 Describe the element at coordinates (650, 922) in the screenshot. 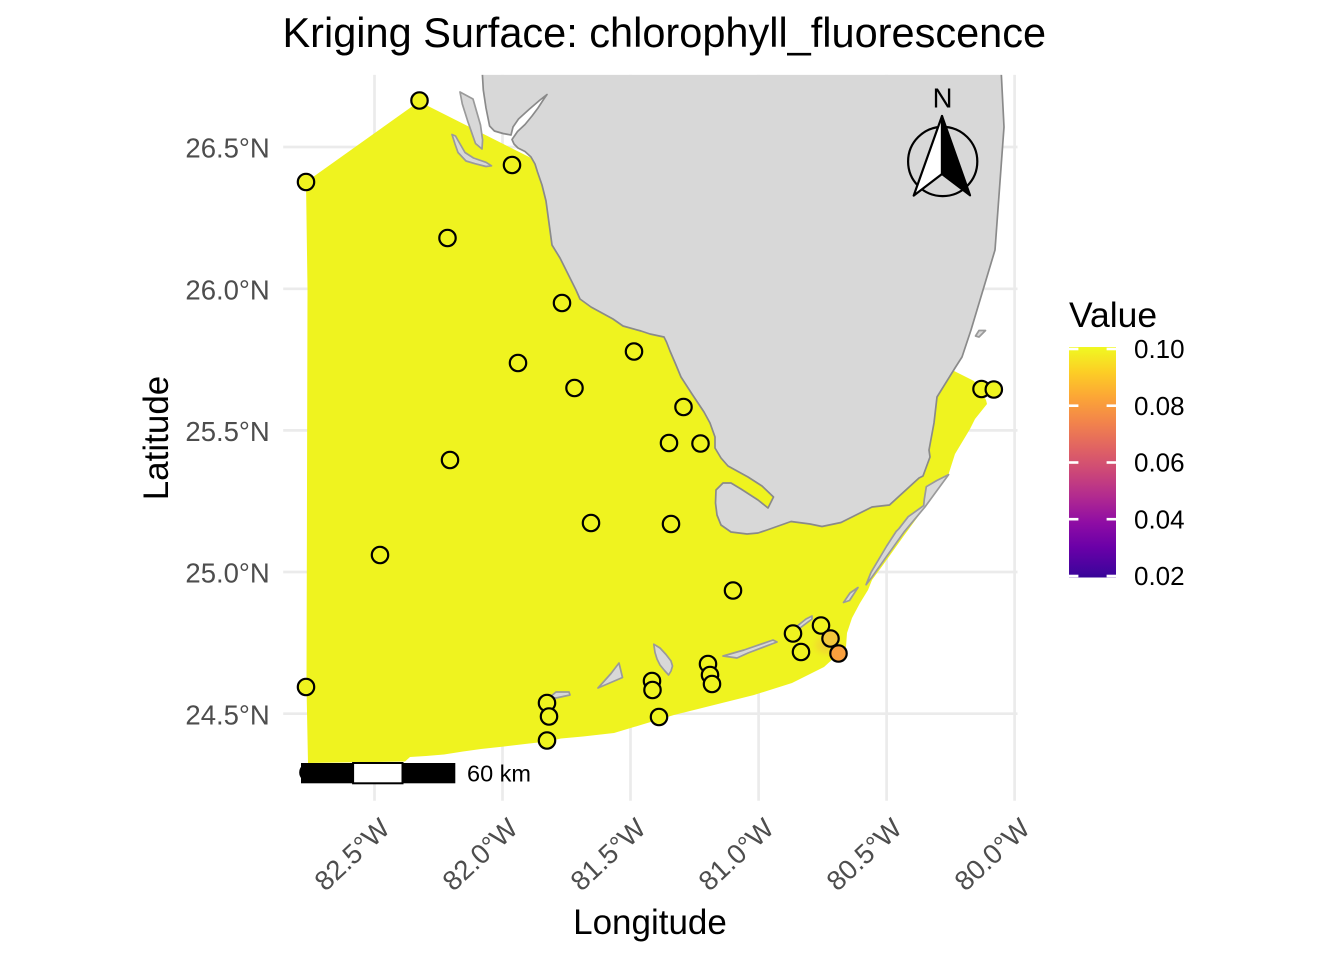

I see `svg-text: Longitude` at that location.